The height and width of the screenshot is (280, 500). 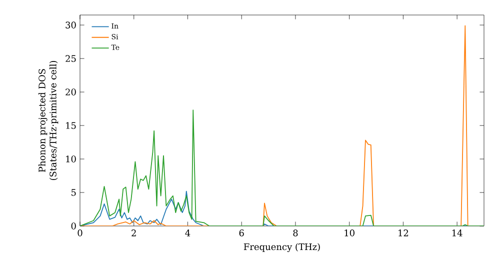 What do you see at coordinates (403, 233) in the screenshot?
I see `x-tick-label: 12` at bounding box center [403, 233].